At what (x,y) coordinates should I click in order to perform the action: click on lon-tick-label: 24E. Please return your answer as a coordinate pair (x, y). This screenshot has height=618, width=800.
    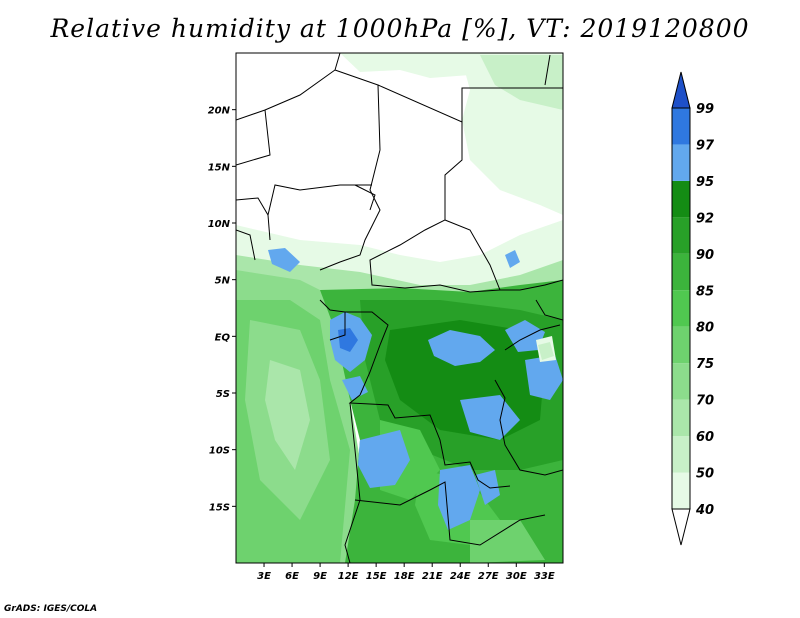
    Looking at the image, I should click on (460, 576).